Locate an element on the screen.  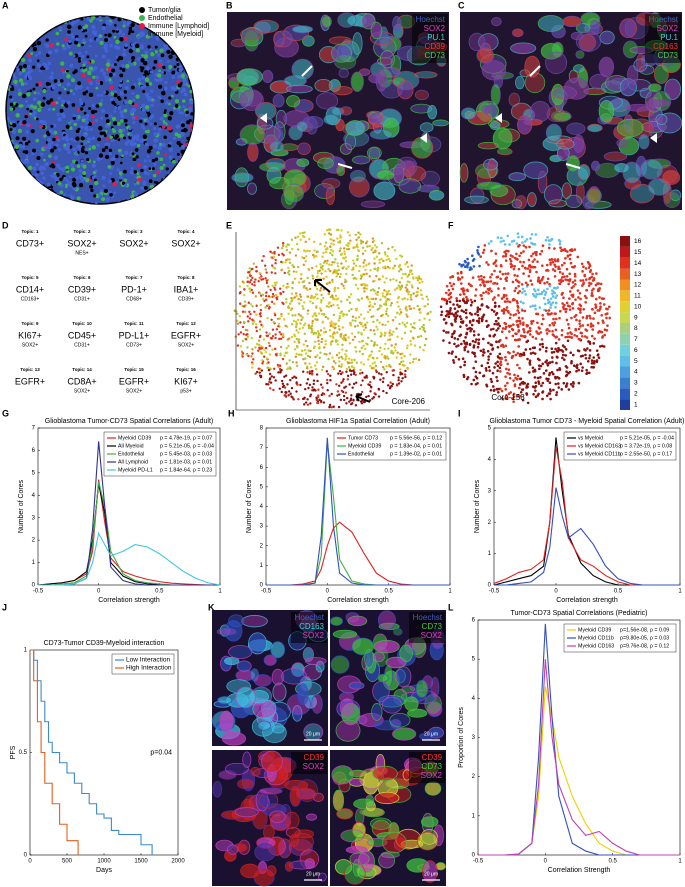
y-tick-label: 8 is located at coordinates (262, 429).